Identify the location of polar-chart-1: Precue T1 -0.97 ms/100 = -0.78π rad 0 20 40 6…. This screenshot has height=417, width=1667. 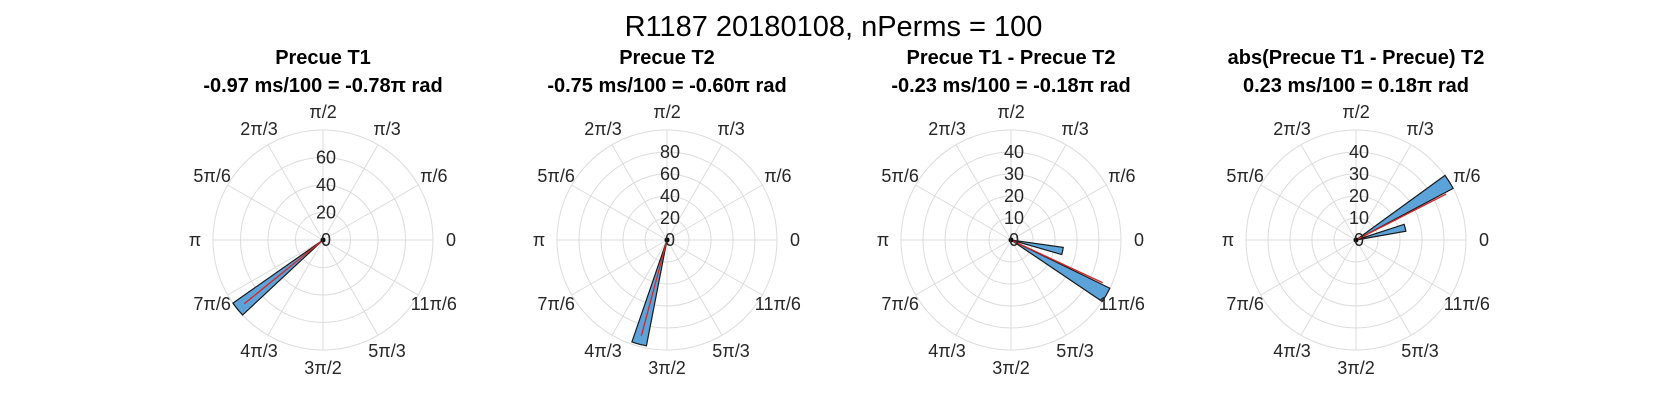
(323, 212).